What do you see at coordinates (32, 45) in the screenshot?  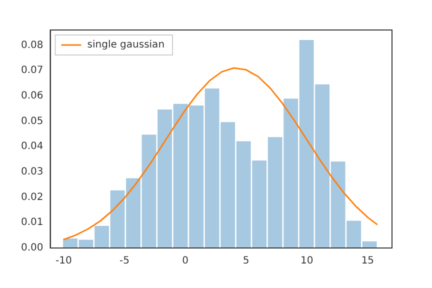 I see `y-tick-label: 0.08` at bounding box center [32, 45].